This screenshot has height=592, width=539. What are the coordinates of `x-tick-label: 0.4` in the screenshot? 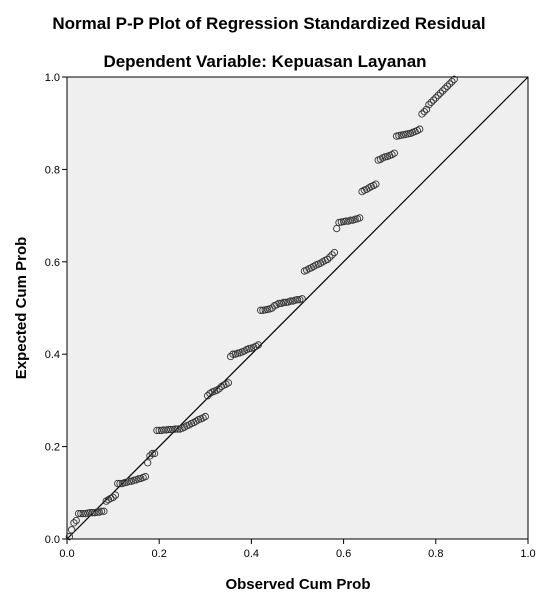 It's located at (251, 554).